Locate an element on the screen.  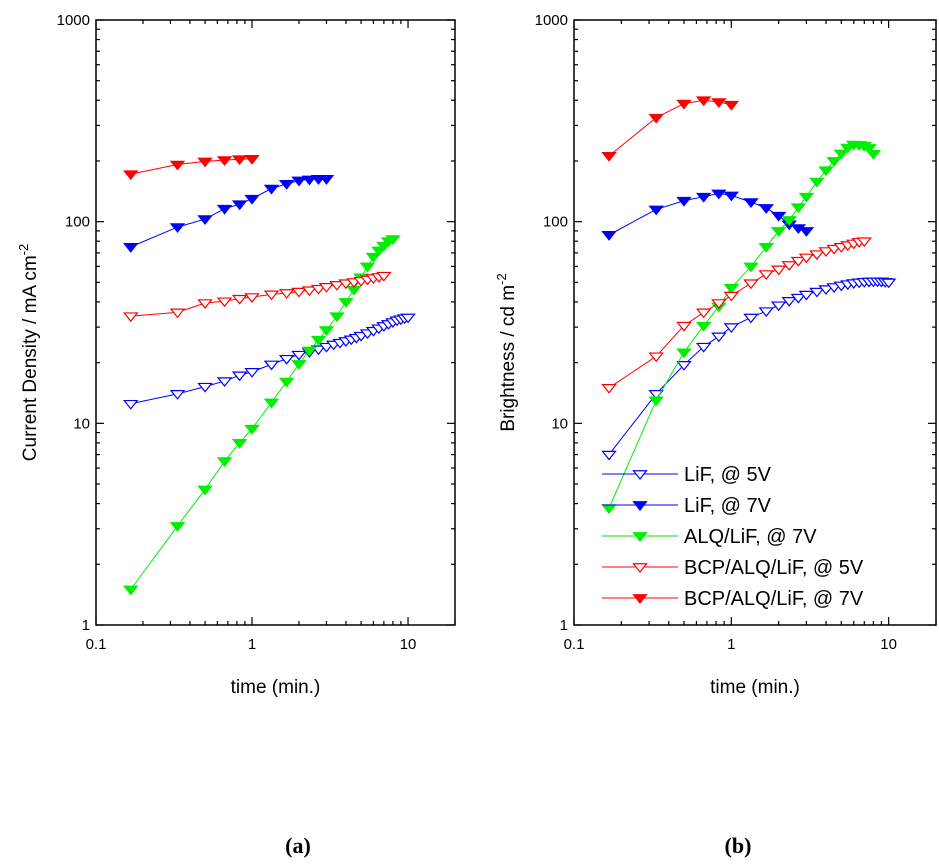
legend-entry: ALQ/LiF, @ 7V is located at coordinates (709, 537).